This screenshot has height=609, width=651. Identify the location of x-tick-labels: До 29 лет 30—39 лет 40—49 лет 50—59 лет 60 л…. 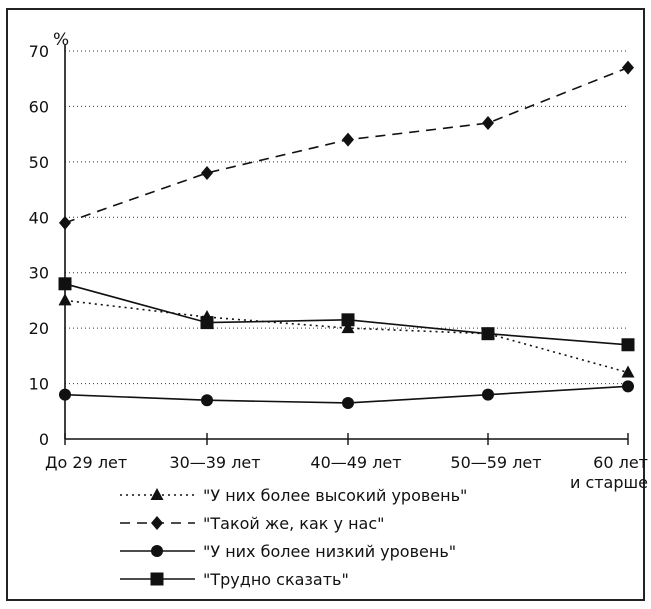
(346, 472).